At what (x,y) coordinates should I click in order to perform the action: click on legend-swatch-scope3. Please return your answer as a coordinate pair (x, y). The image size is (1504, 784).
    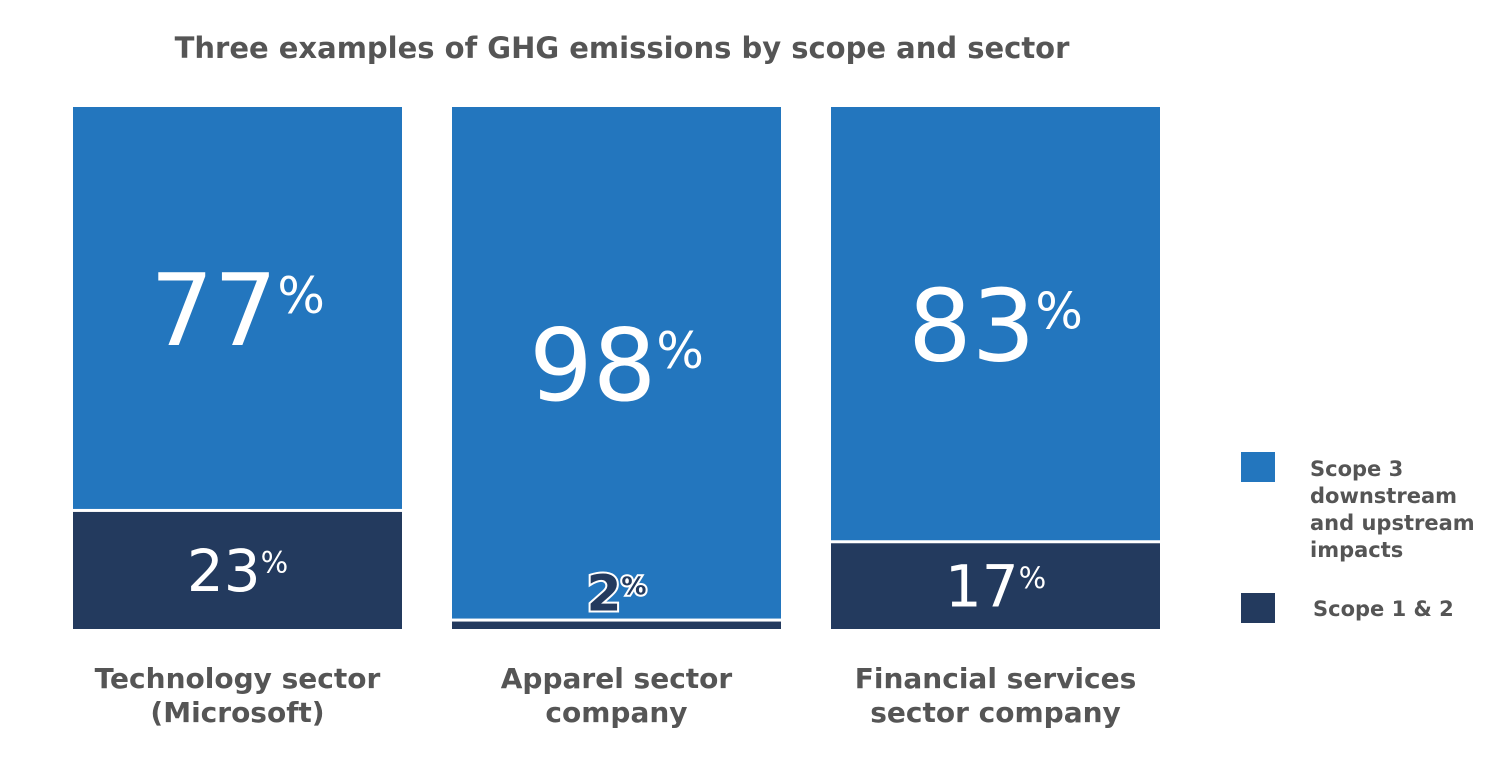
    Looking at the image, I should click on (1258, 467).